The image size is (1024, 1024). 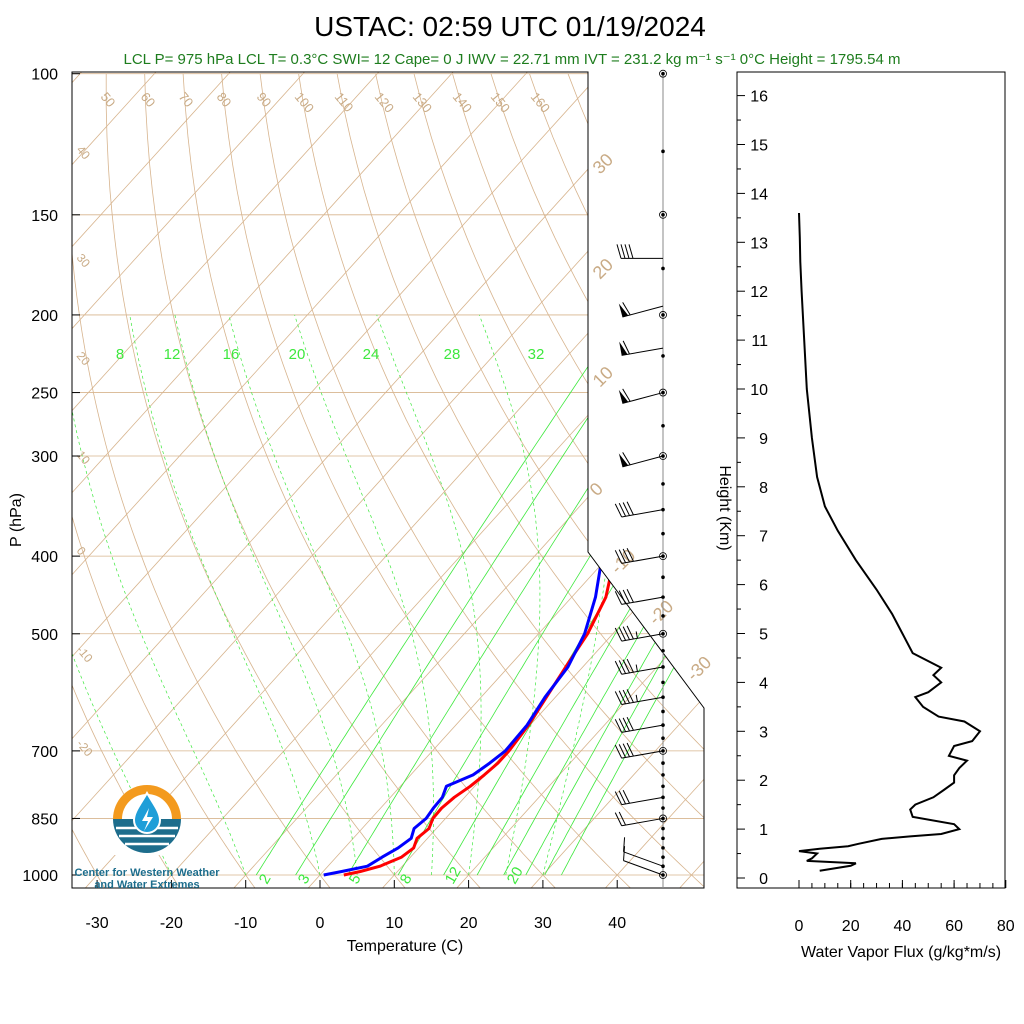 What do you see at coordinates (304, 102) in the screenshot?
I see `dry-adiabat-label: 100` at bounding box center [304, 102].